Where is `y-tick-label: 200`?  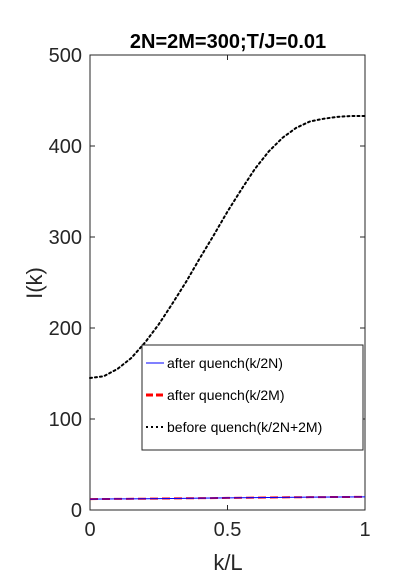
y-tick-label: 200 is located at coordinates (65, 329).